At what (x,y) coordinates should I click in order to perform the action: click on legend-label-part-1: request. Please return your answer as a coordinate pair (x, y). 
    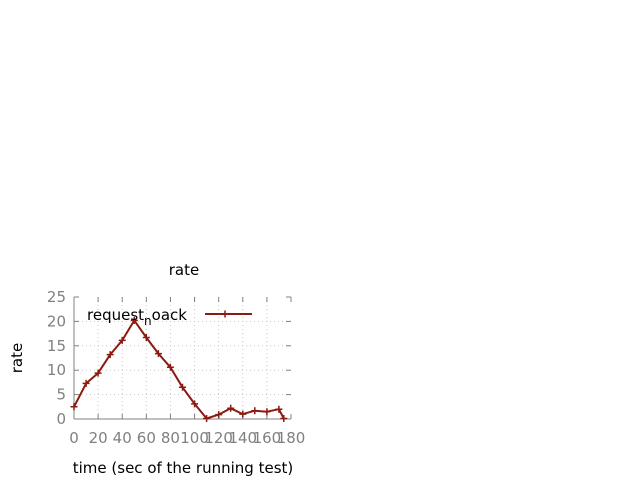
    Looking at the image, I should click on (115, 315).